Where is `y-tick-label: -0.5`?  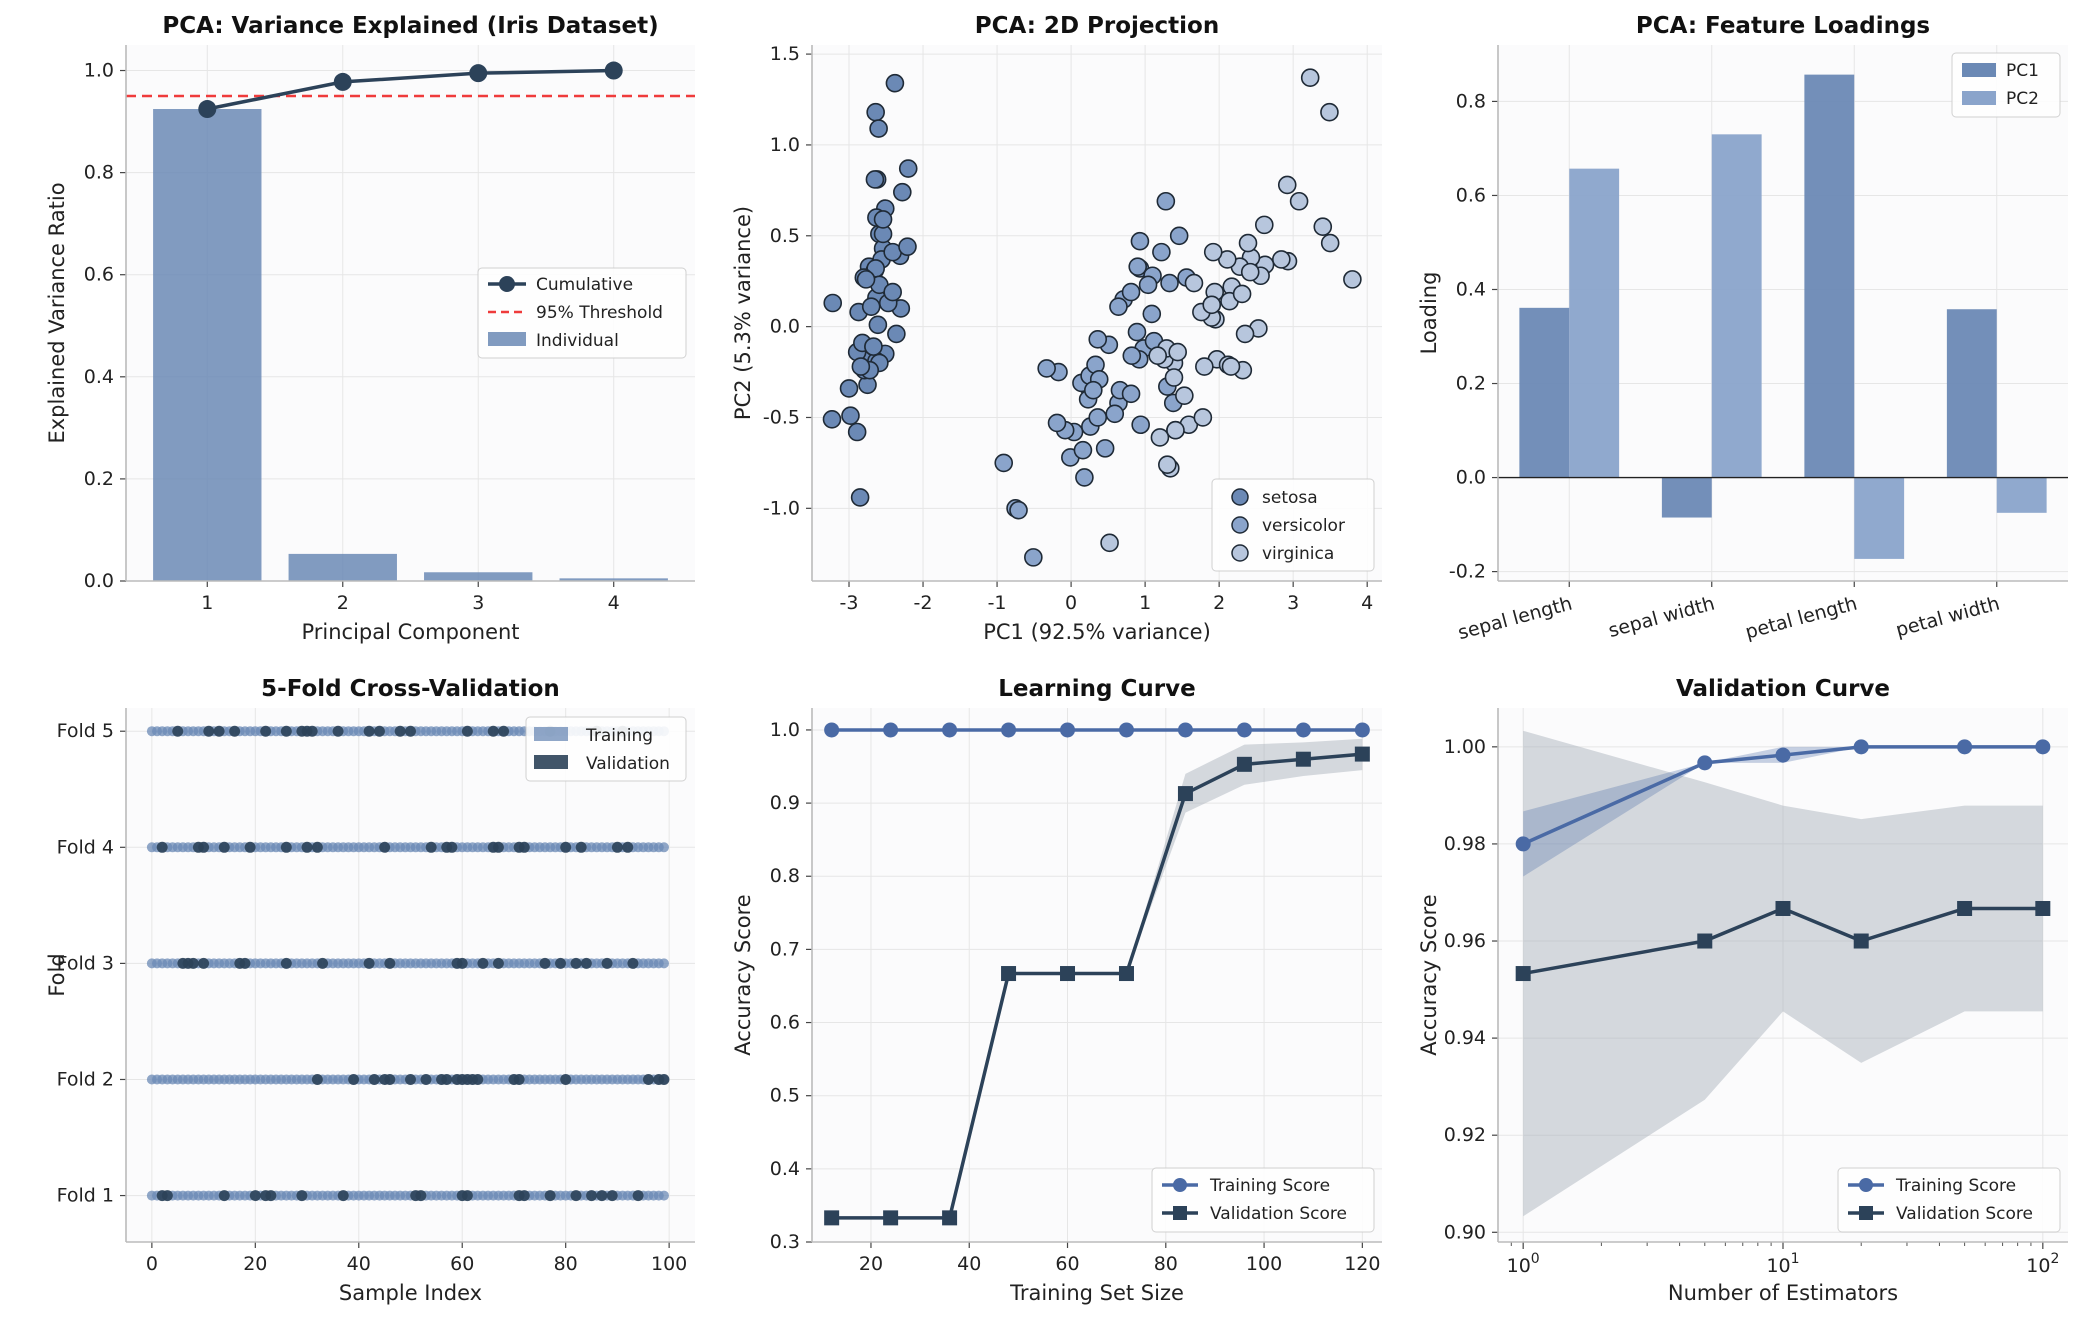
y-tick-label: -0.5 is located at coordinates (781, 417).